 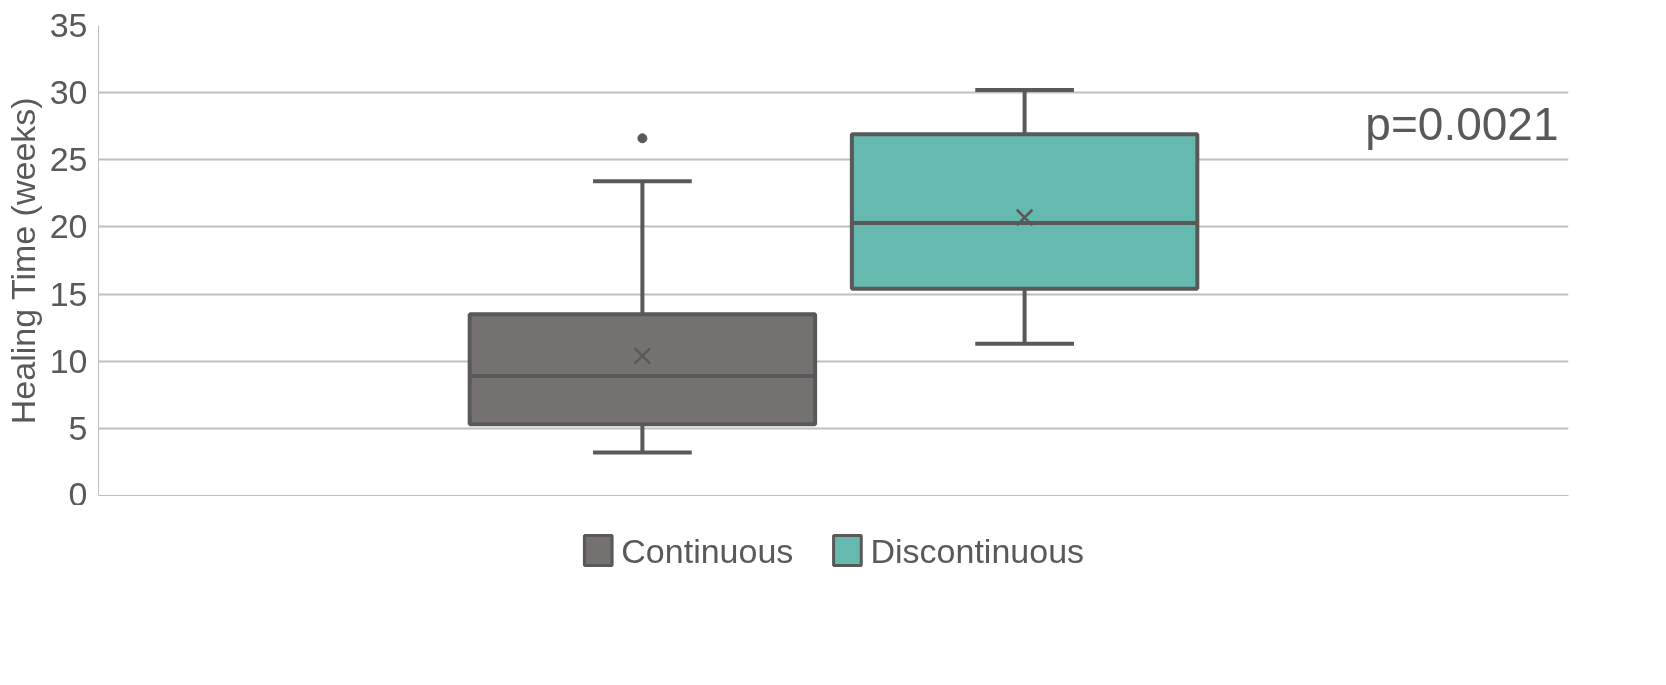 I want to click on y-tick-label: 35, so click(x=68, y=25).